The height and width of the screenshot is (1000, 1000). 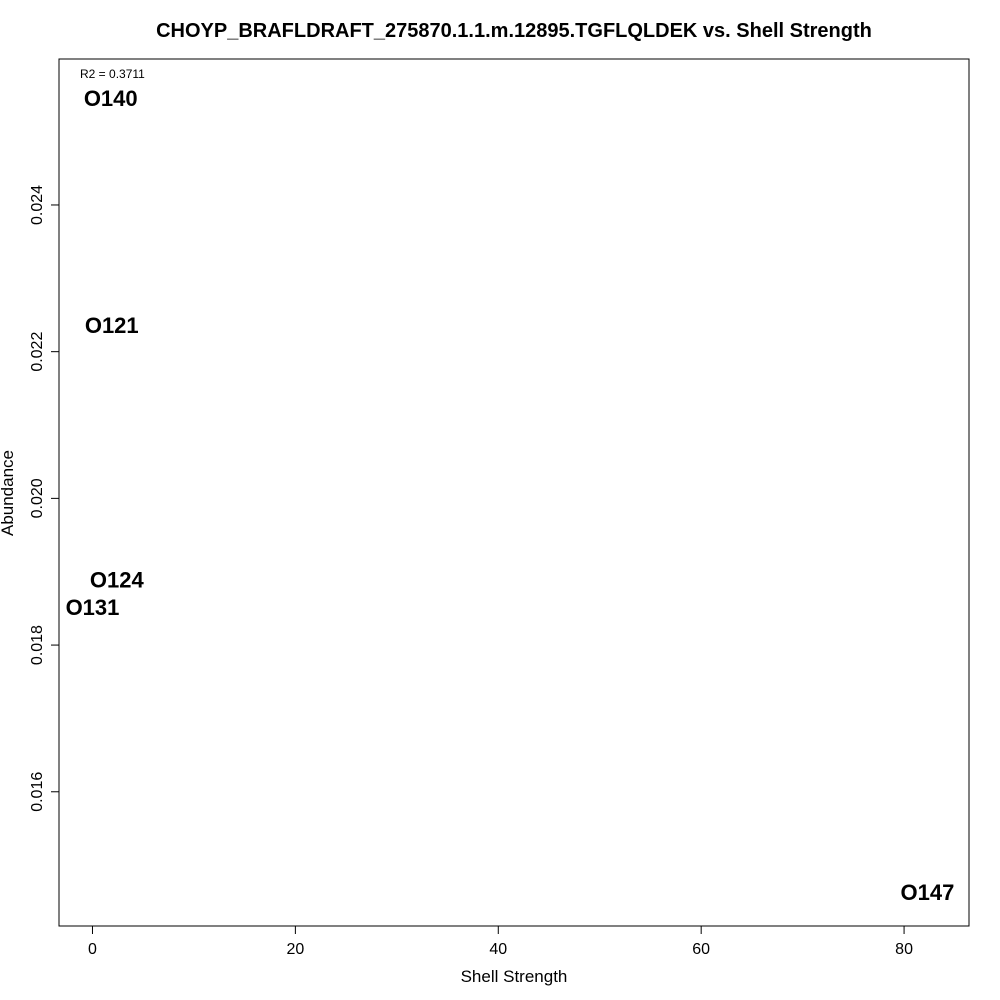 What do you see at coordinates (498, 949) in the screenshot?
I see `x-tick-label: 40` at bounding box center [498, 949].